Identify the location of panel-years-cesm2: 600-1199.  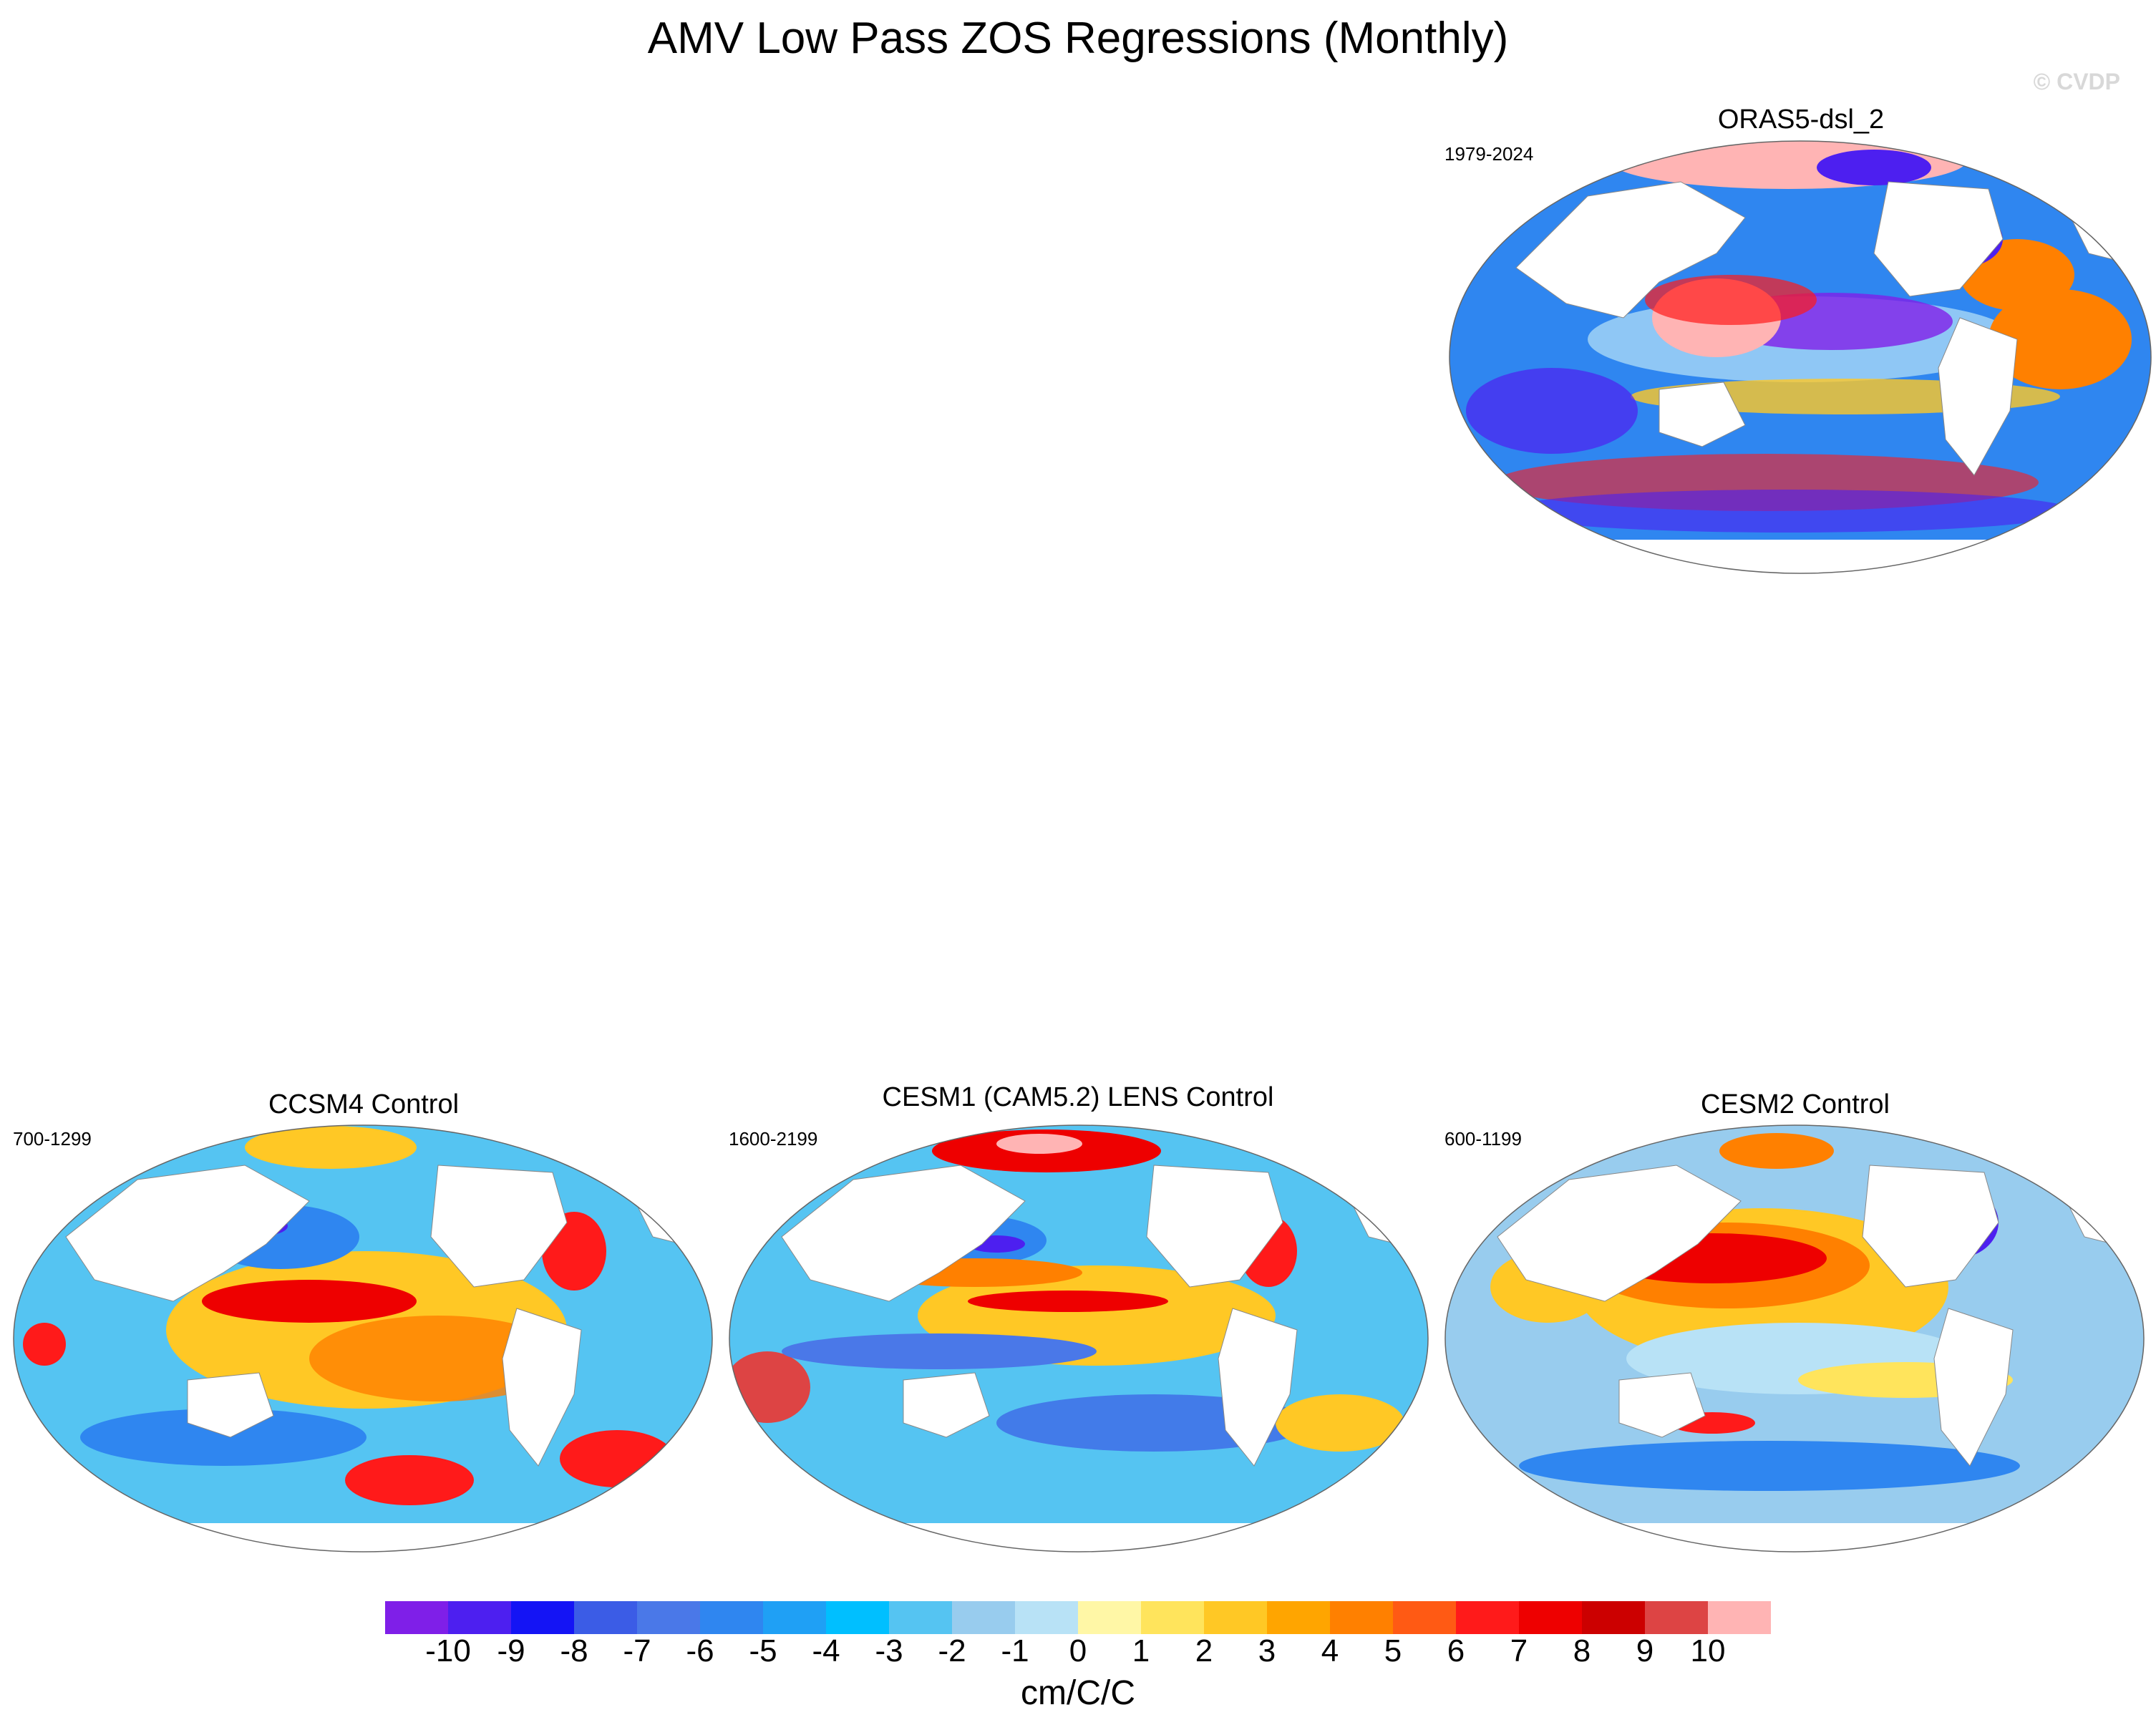
(1483, 1139).